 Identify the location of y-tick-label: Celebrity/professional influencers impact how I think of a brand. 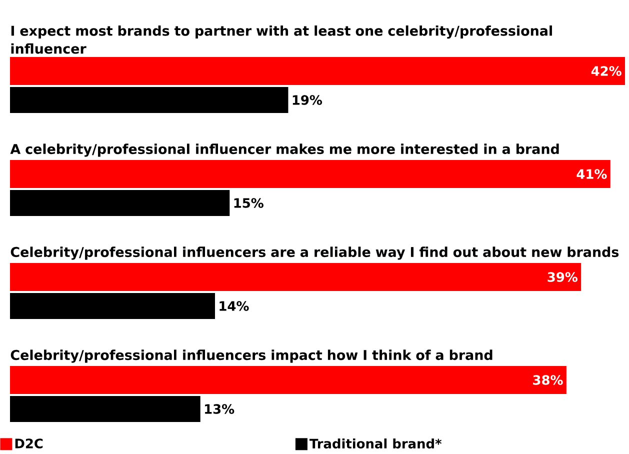
(251, 356).